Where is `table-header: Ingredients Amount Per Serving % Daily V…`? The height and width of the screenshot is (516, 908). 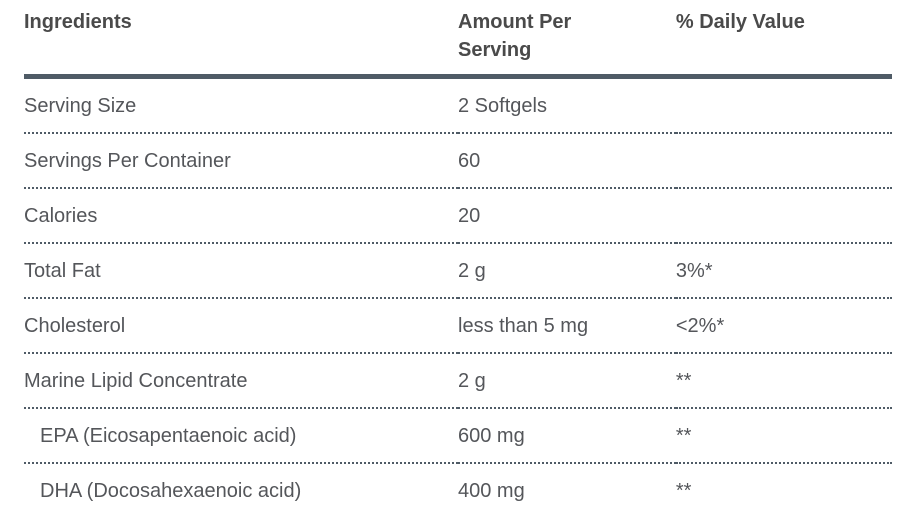
table-header: Ingredients Amount Per Serving % Daily V… is located at coordinates (458, 39).